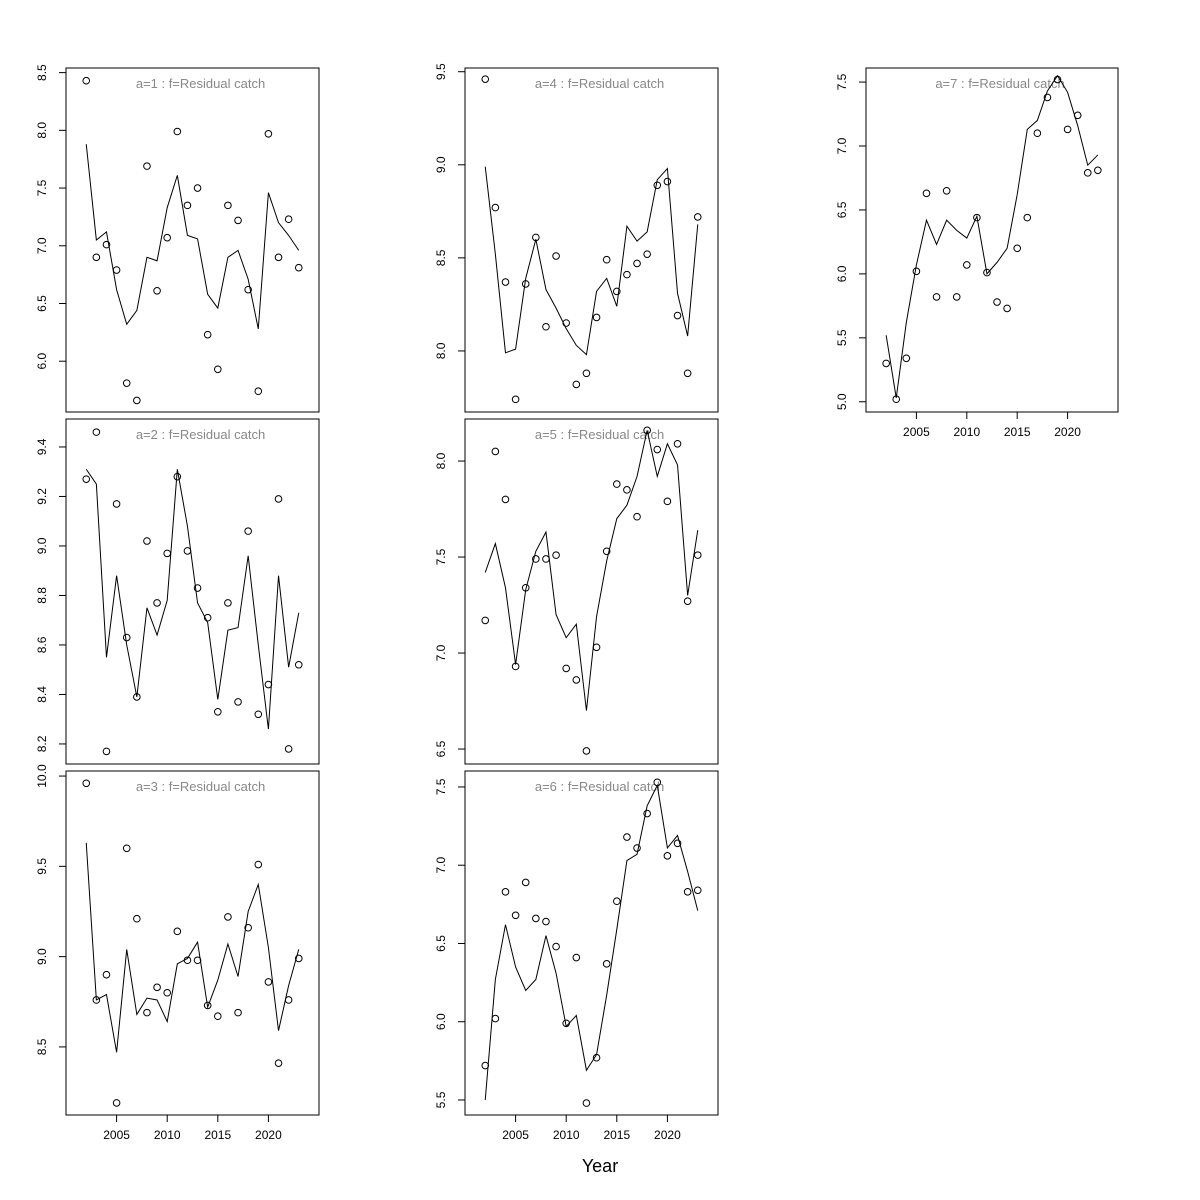 This screenshot has height=1200, width=1200. I want to click on y-tick-label: 9.4, so click(42, 446).